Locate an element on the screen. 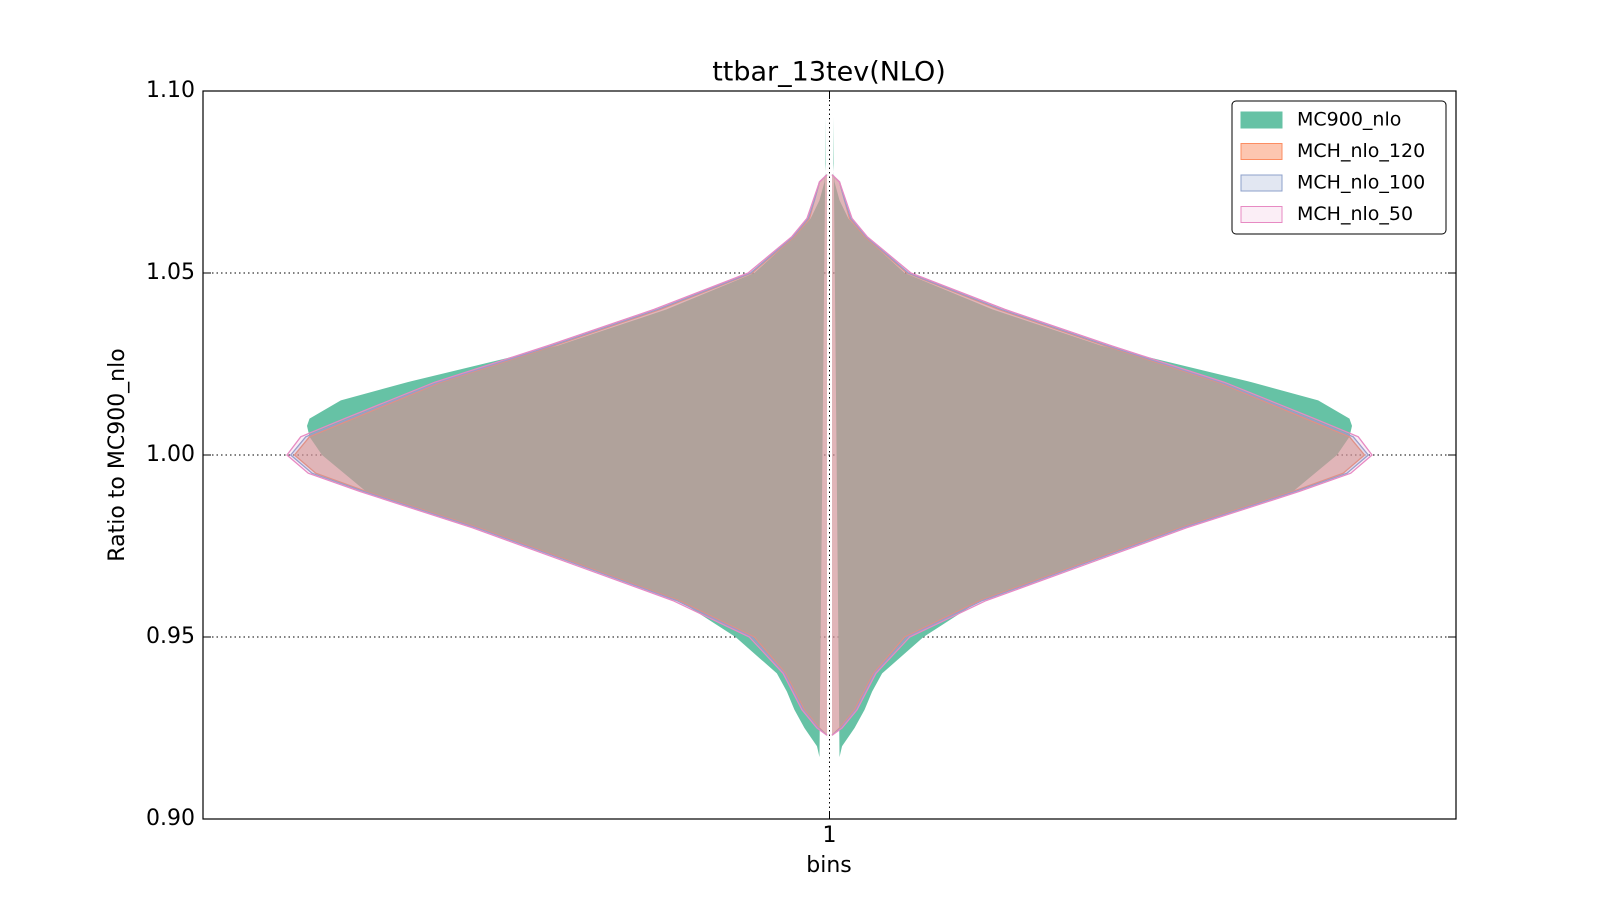 This screenshot has width=1600, height=900. y-axis-label: Ratio to MC900_nlo is located at coordinates (117, 454).